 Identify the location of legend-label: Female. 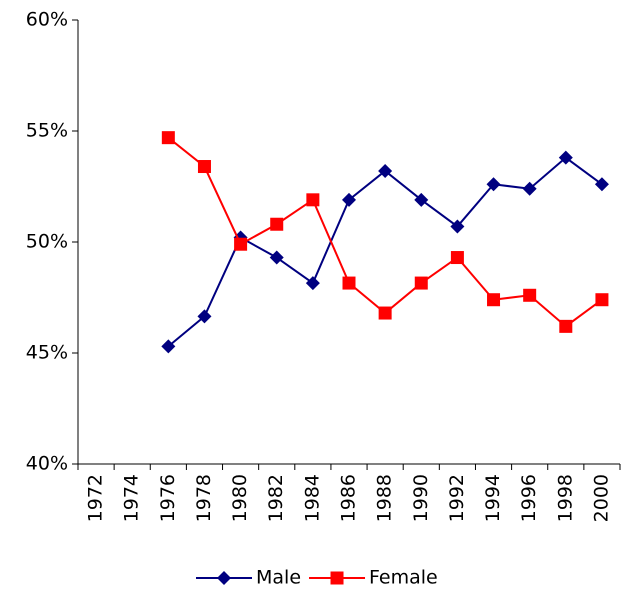
(403, 578).